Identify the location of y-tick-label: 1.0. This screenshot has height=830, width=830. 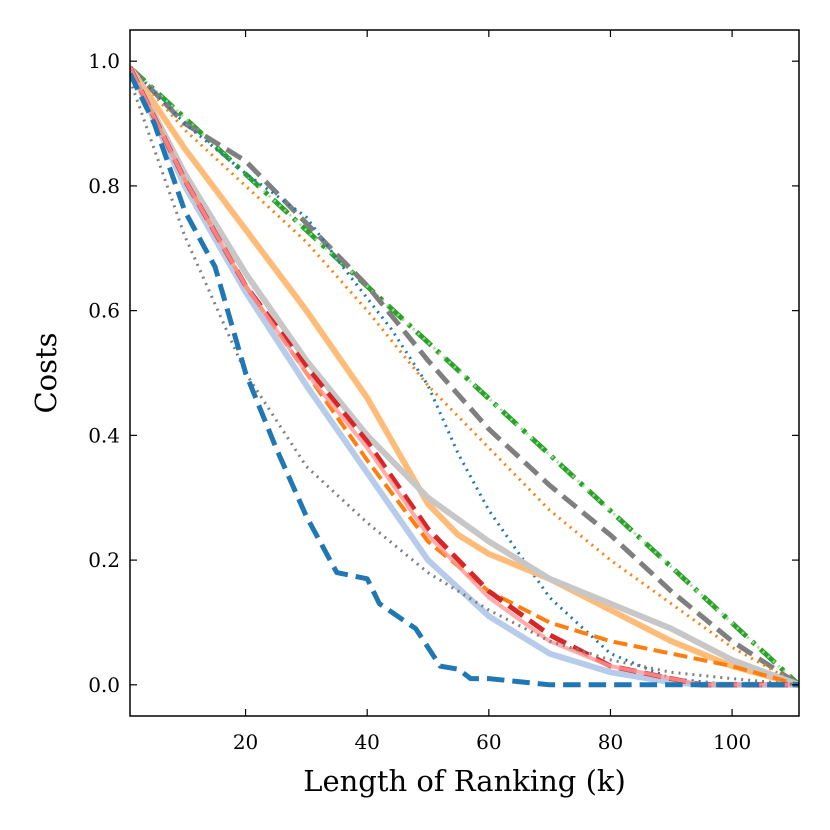
(104, 61).